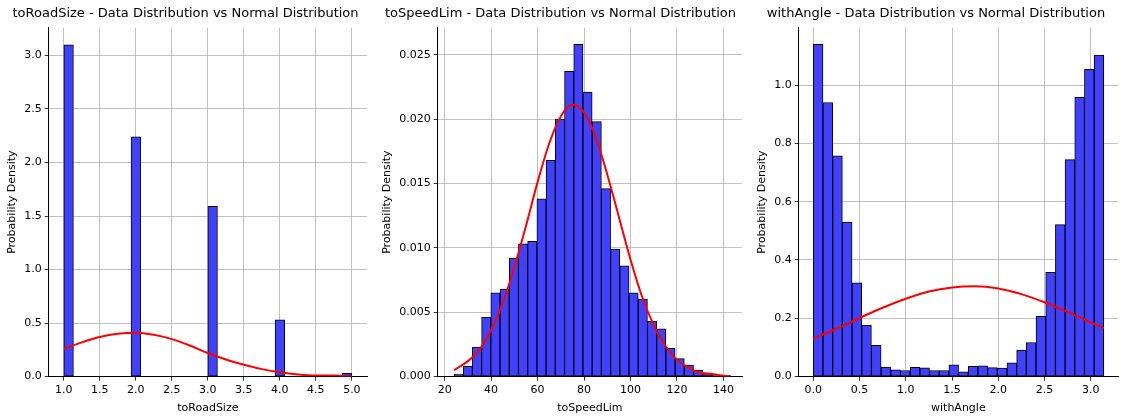  I want to click on y-tick-label: 0.6, so click(783, 201).